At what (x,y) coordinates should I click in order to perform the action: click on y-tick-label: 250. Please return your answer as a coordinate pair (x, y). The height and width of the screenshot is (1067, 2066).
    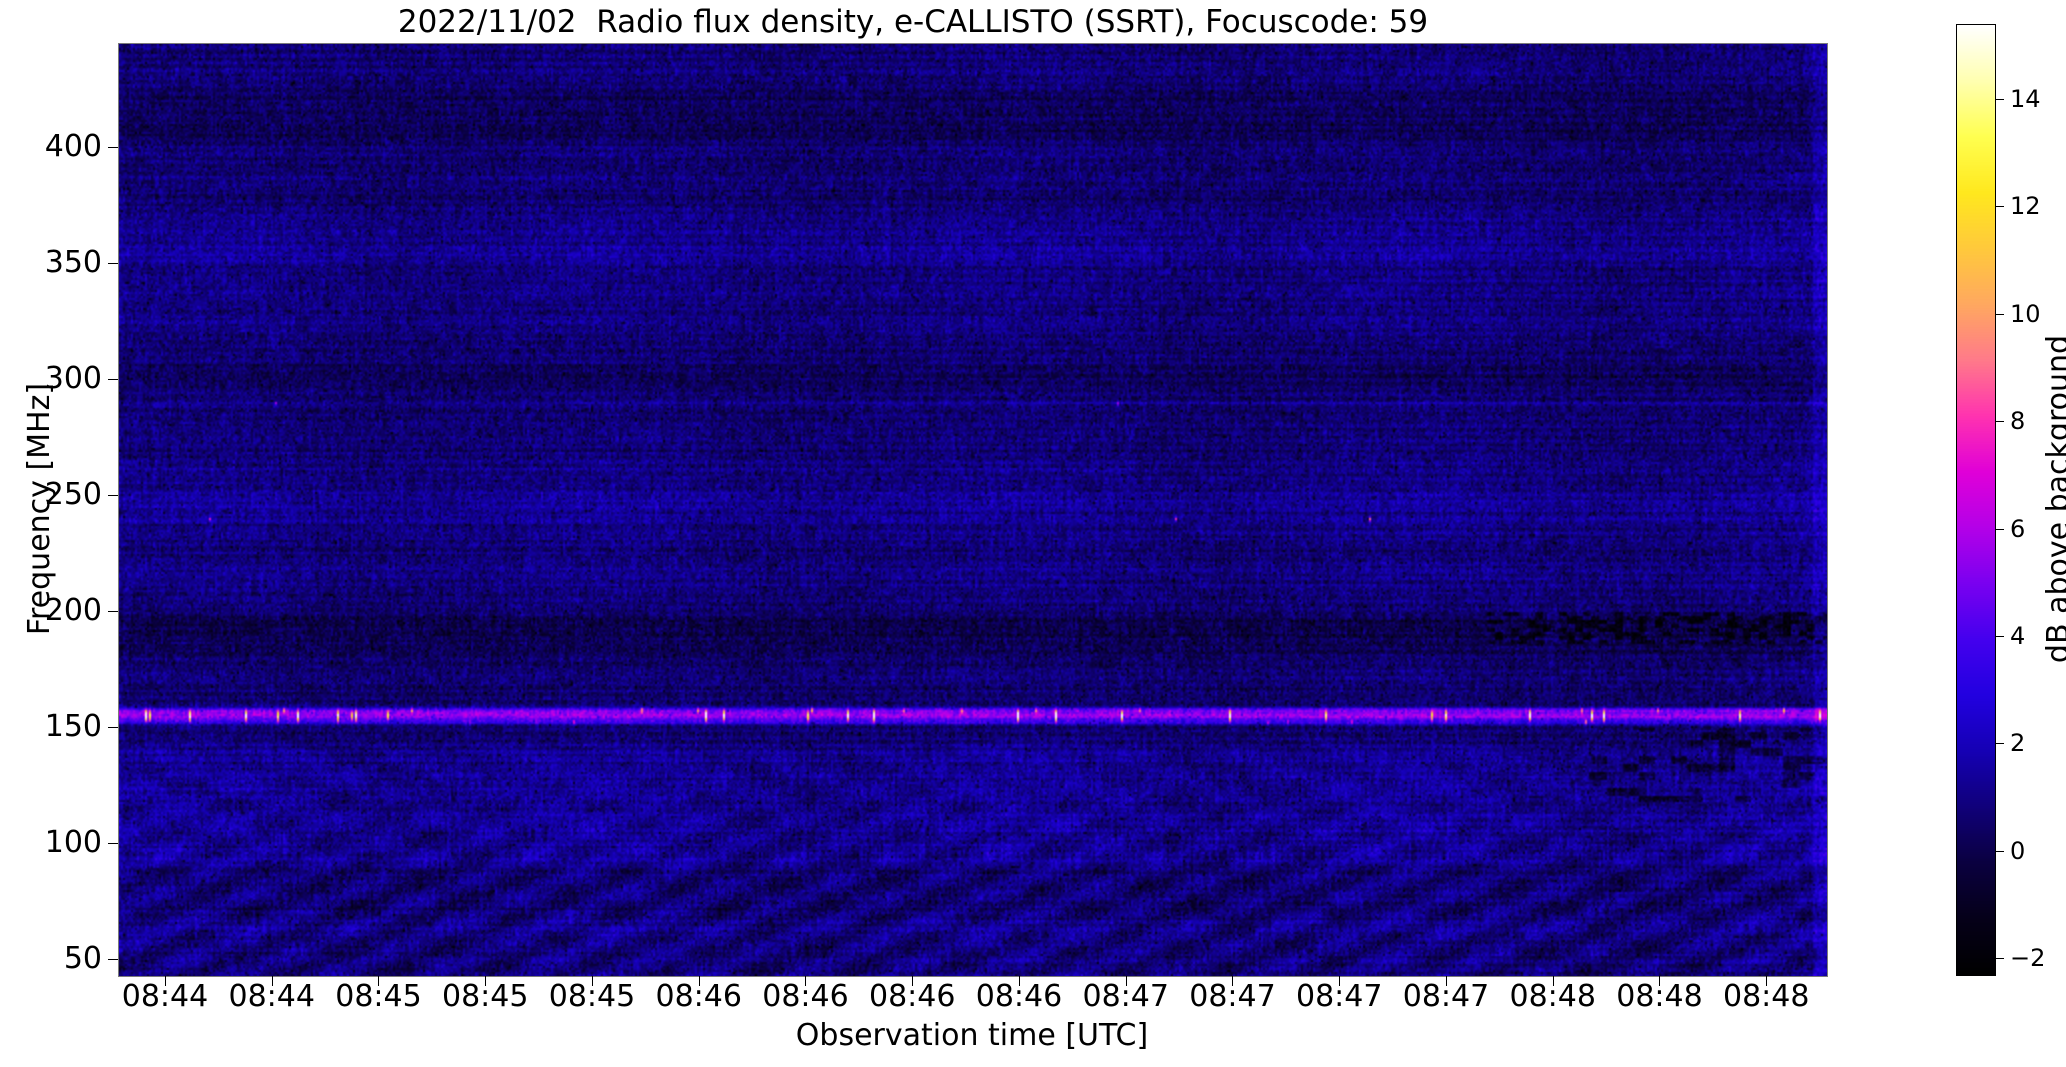
    Looking at the image, I should click on (73, 495).